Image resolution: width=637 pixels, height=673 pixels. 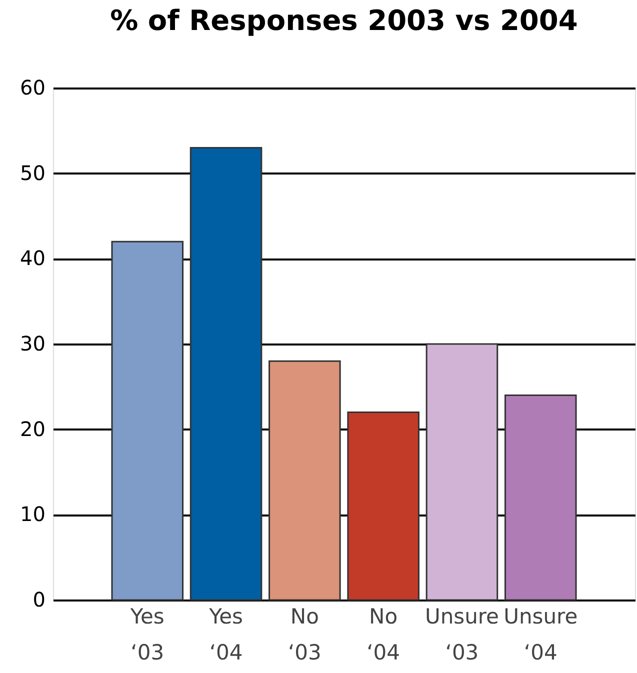 I want to click on chart-title: % of Responses 2003 vs 2004, so click(x=344, y=20).